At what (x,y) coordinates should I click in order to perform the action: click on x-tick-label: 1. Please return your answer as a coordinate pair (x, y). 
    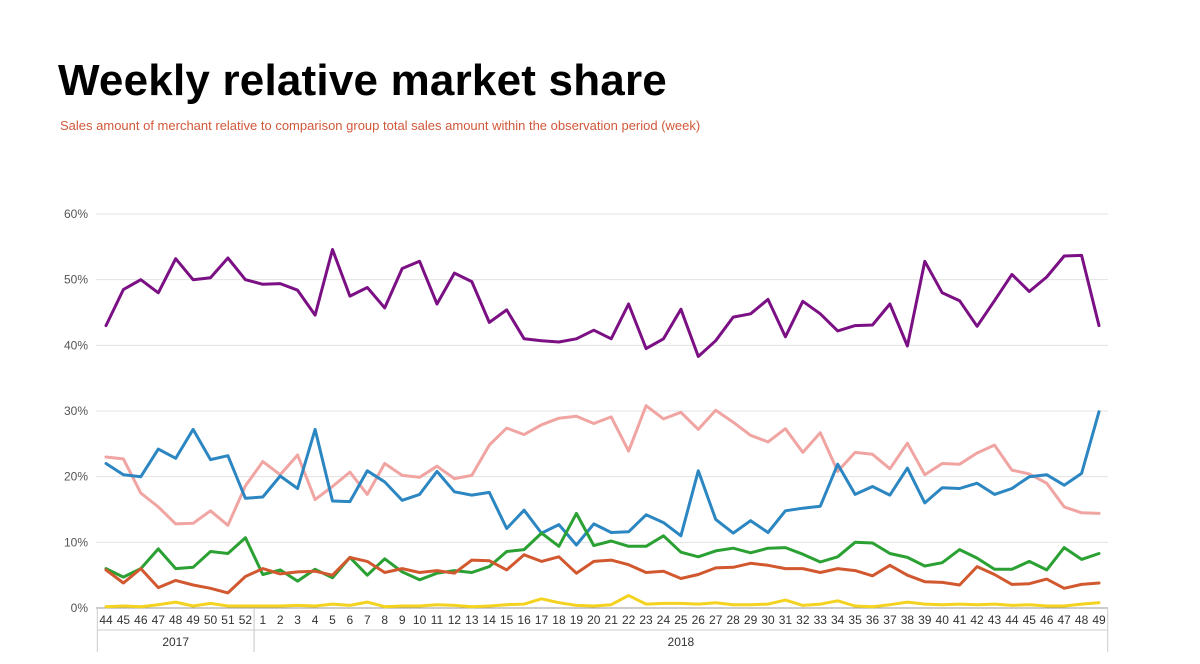
    Looking at the image, I should click on (262, 620).